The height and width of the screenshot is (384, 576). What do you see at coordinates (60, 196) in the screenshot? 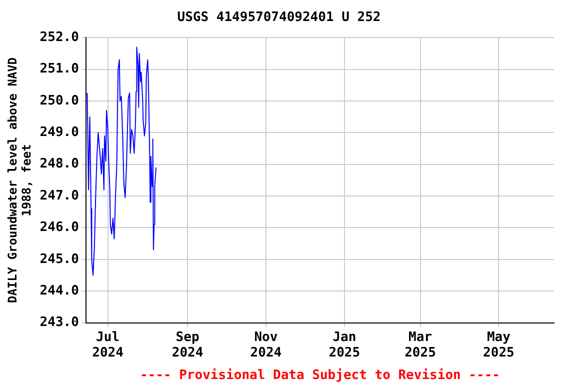
I see `y-tick-label: 247.0` at bounding box center [60, 196].